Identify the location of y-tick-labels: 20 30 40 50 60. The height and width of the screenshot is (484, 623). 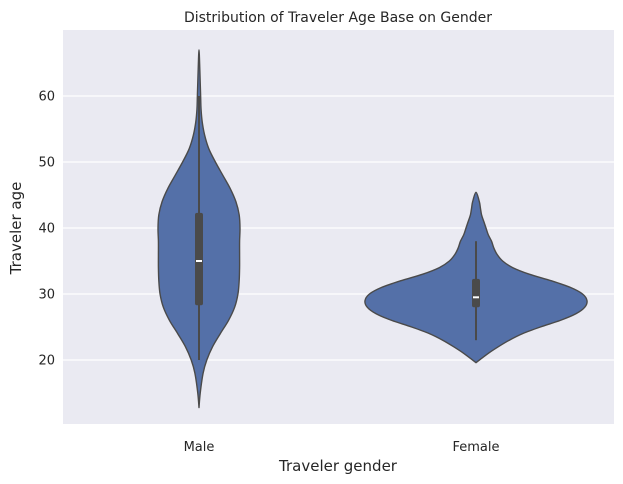
(46, 229).